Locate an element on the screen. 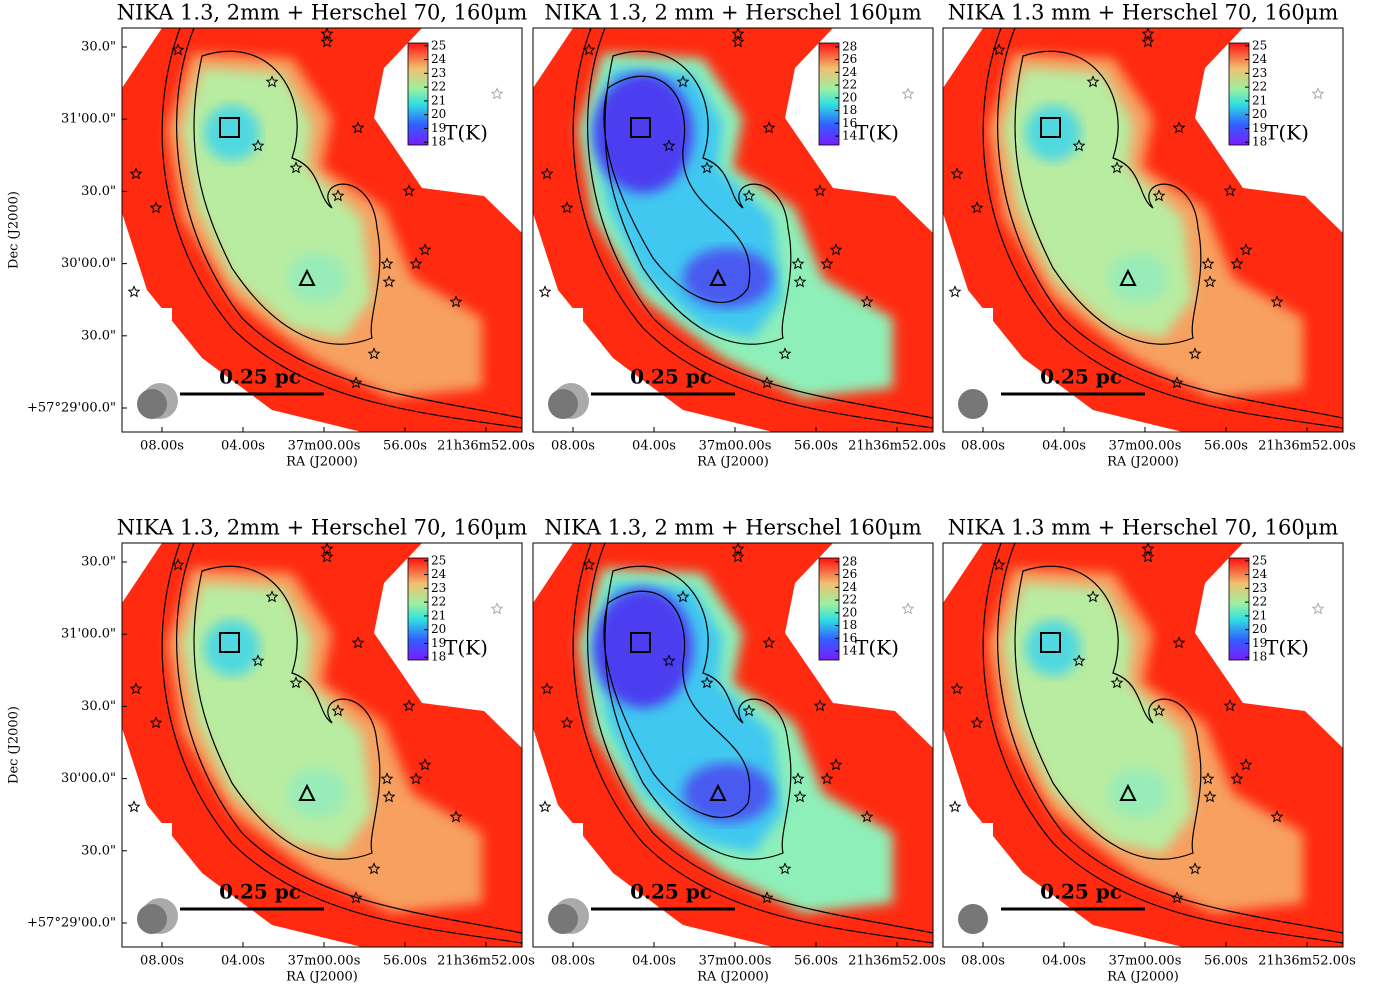 The width and height of the screenshot is (1378, 987). colorbar-tick-label: 14 is located at coordinates (850, 136).